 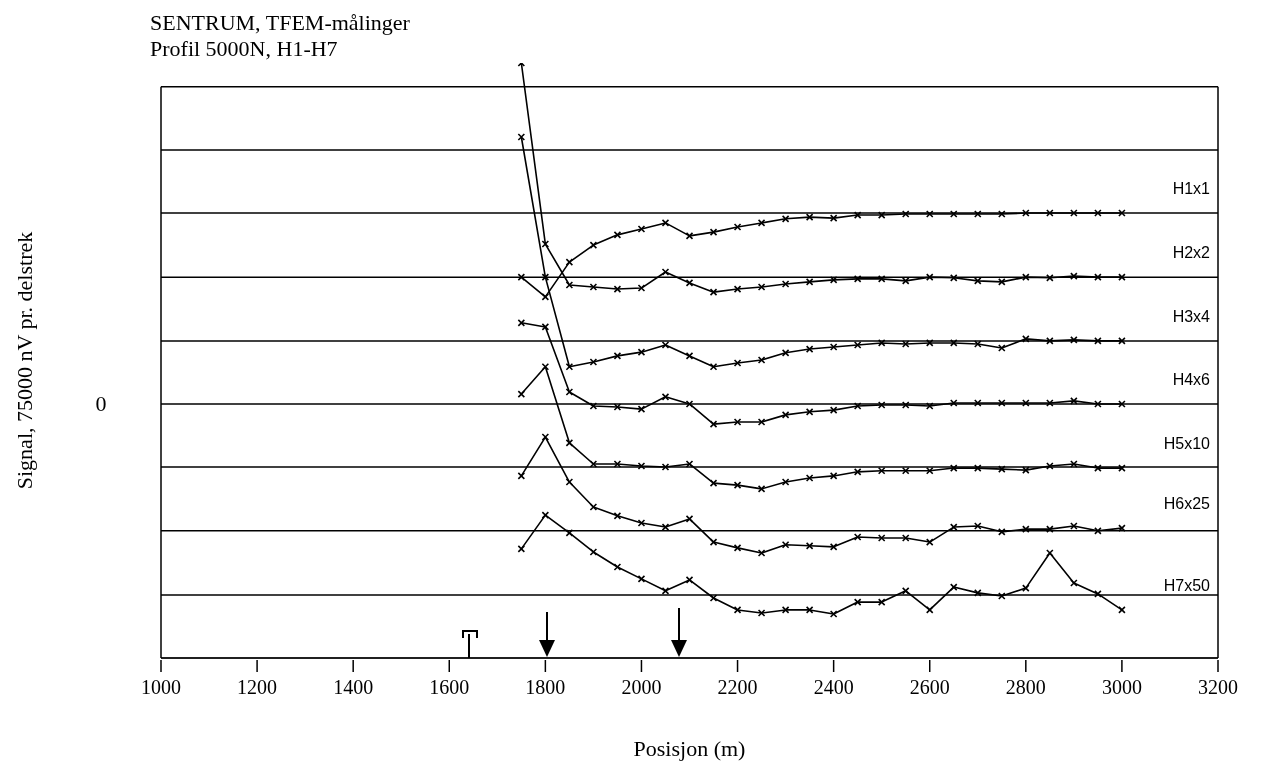 I want to click on x-tick-label: 3000, so click(x=1121, y=687).